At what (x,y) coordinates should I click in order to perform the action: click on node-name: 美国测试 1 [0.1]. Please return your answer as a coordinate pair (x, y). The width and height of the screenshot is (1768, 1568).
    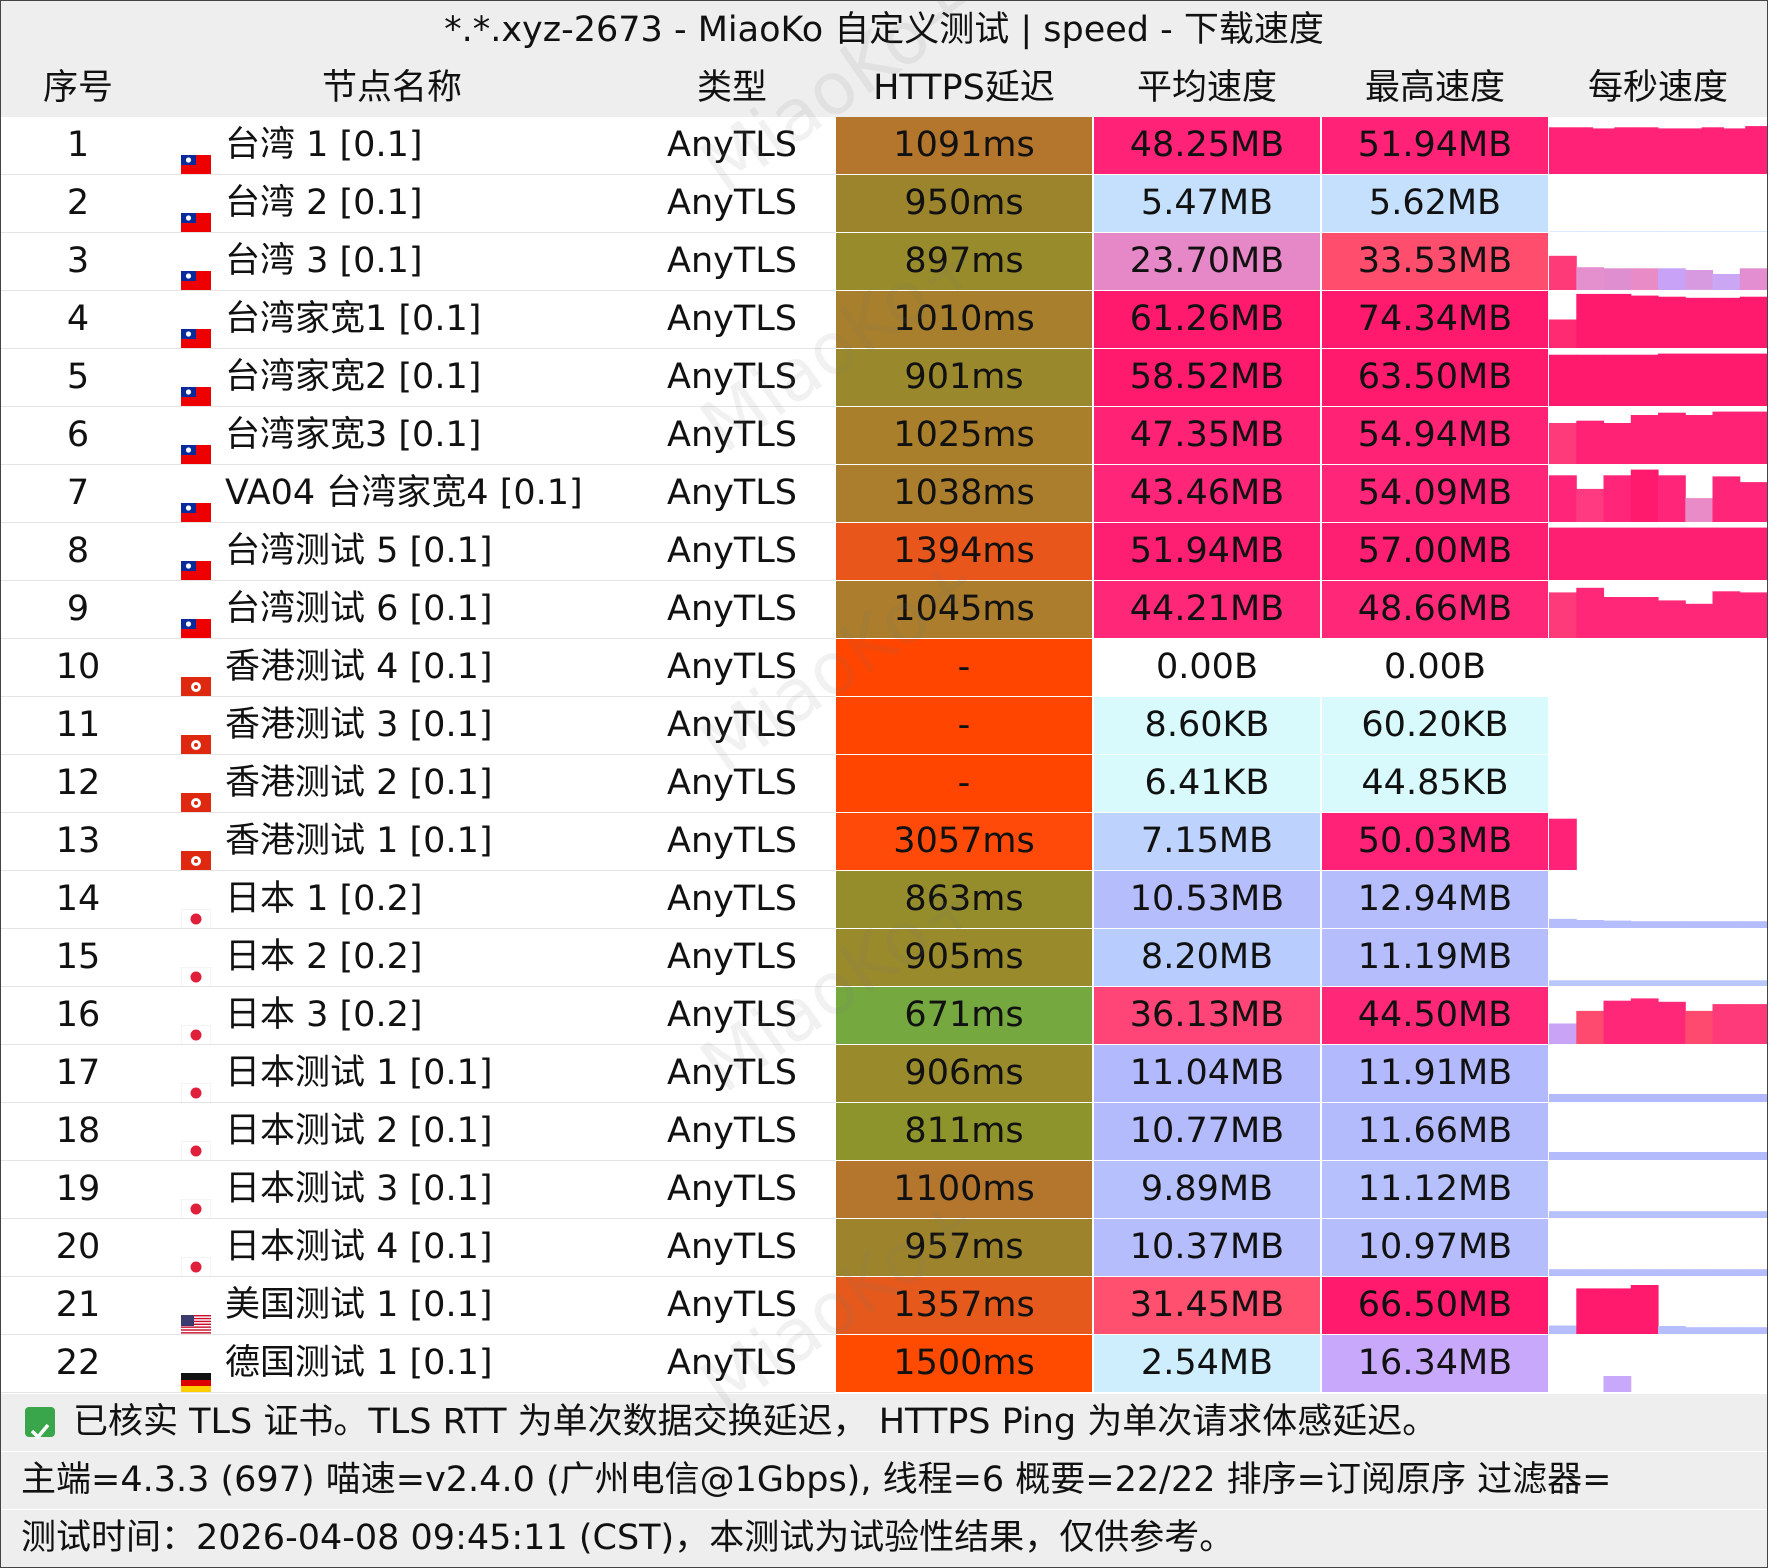
    Looking at the image, I should click on (359, 1305).